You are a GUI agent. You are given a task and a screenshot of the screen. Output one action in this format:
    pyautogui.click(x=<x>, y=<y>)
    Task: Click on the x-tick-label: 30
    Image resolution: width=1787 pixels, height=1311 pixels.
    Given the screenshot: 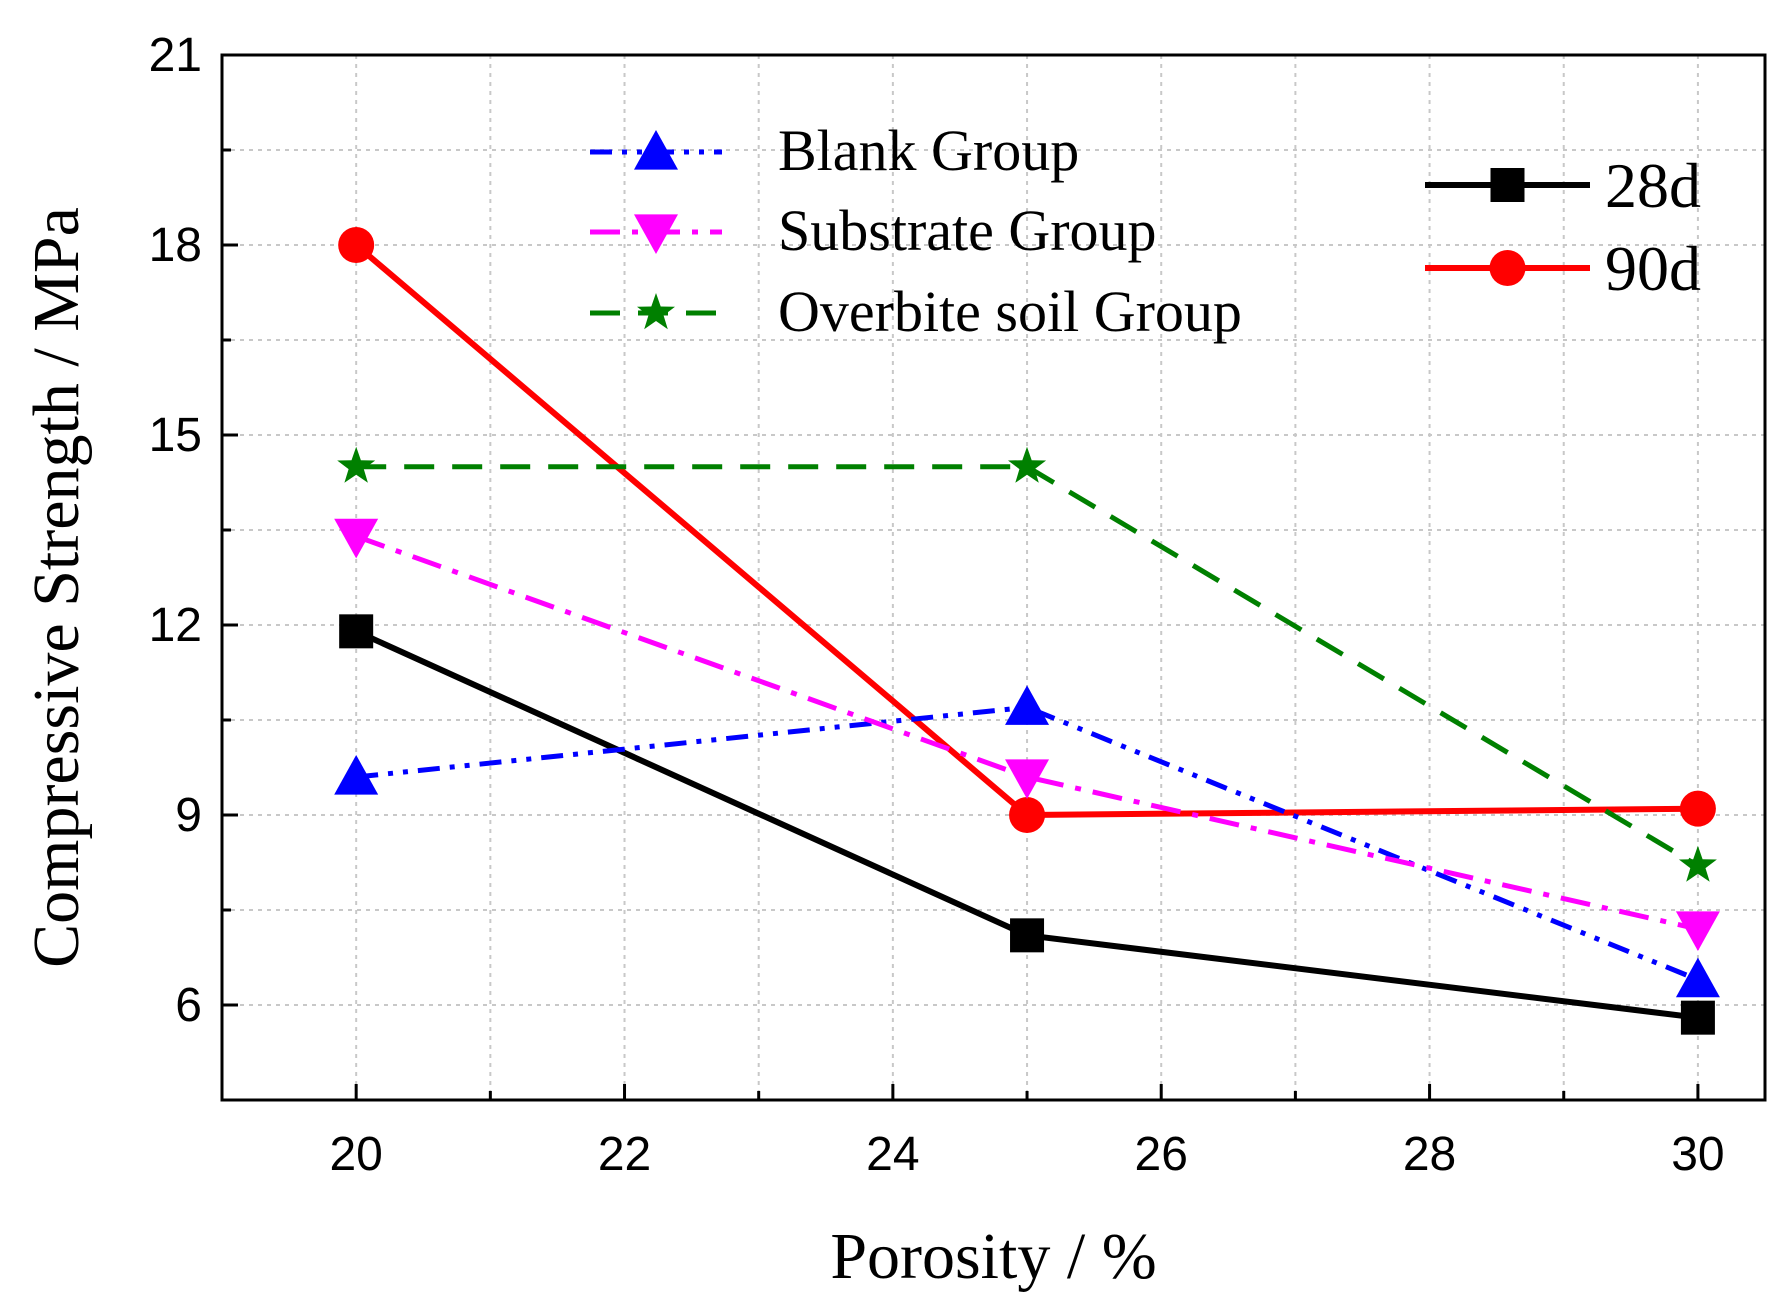 What is the action you would take?
    pyautogui.click(x=1697, y=1154)
    